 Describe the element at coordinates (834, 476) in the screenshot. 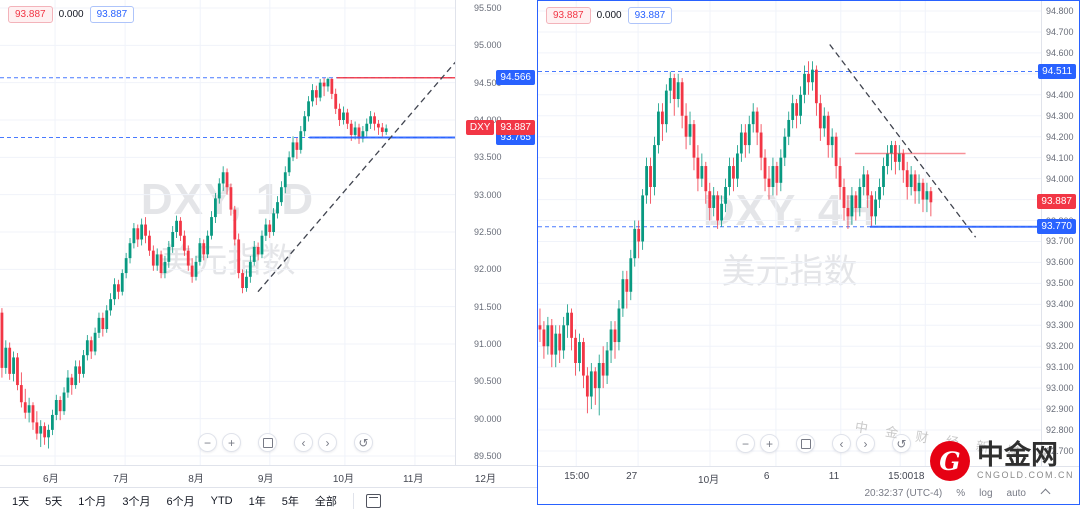

I see `time-tick-label: 11` at that location.